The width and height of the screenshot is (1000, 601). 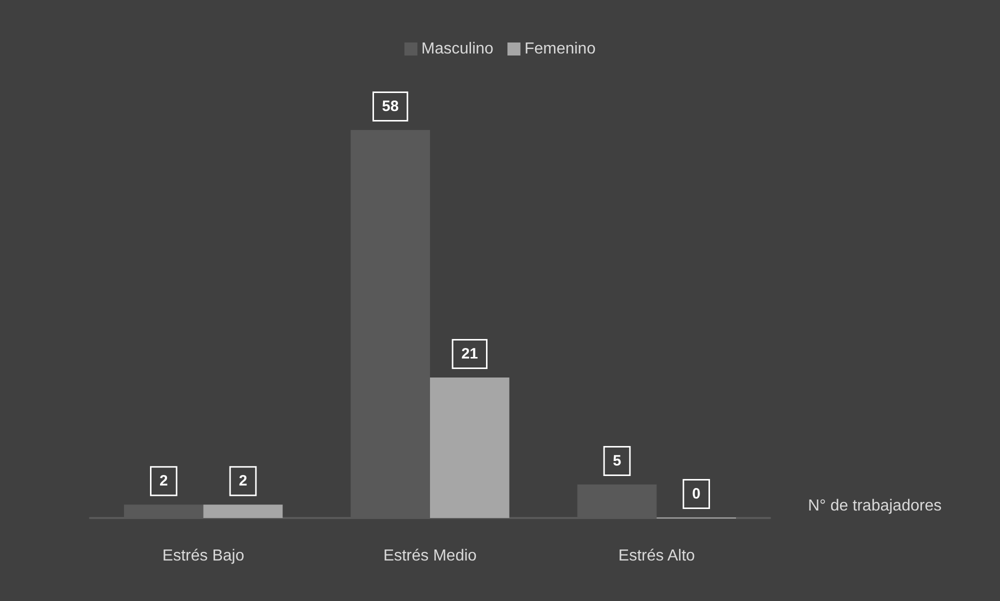 I want to click on data-label: 5, so click(x=617, y=461).